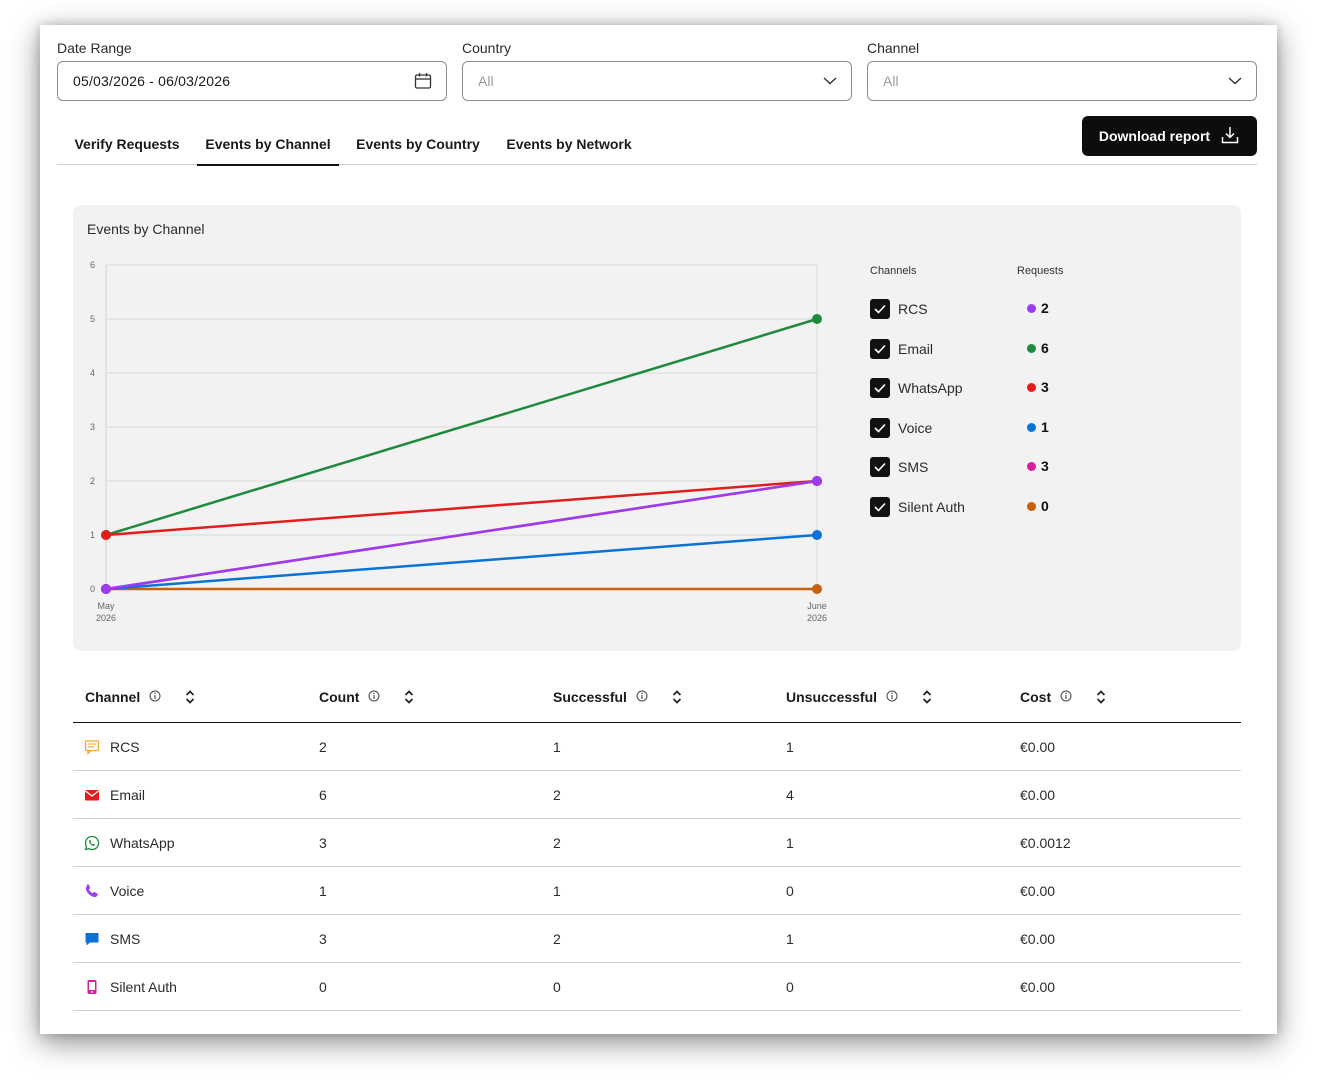 Image resolution: width=1317 pixels, height=1089 pixels. I want to click on cell-channel: SMS, so click(125, 939).